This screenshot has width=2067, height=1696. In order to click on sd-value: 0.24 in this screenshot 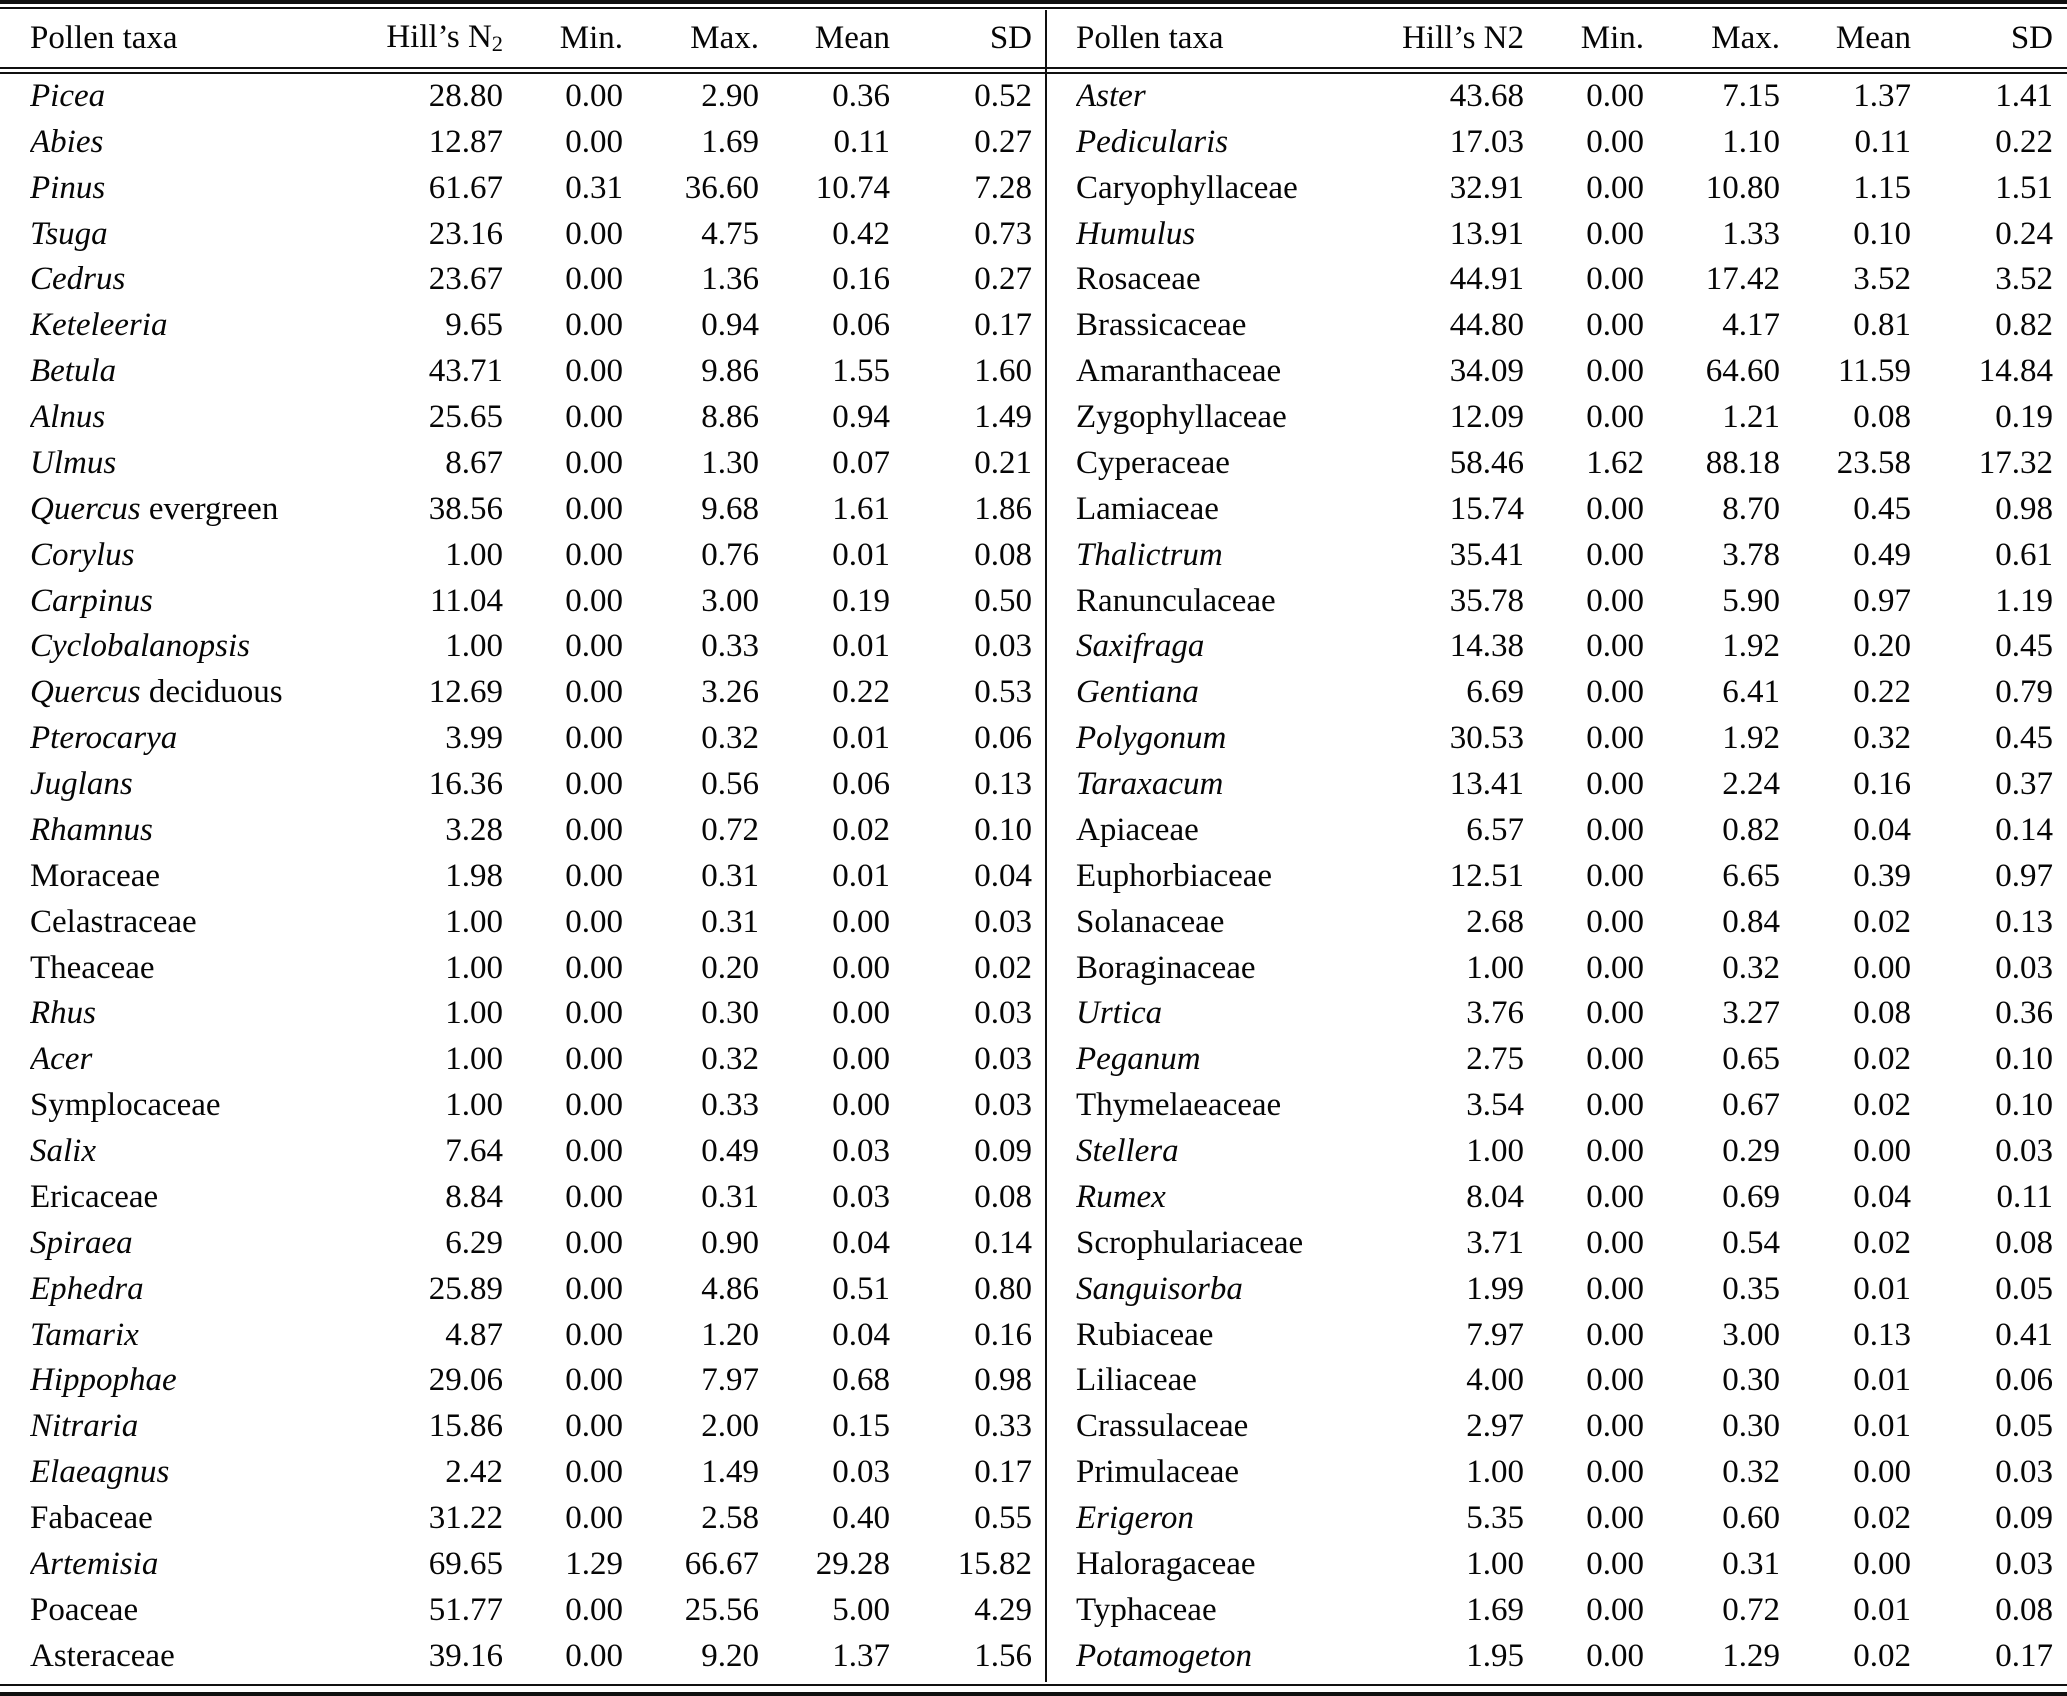, I will do `click(2024, 233)`.